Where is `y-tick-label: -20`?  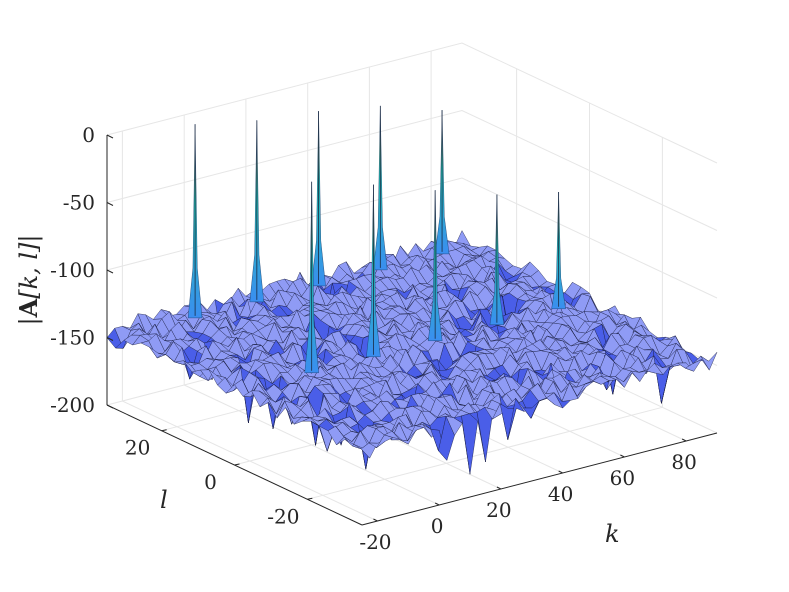 y-tick-label: -20 is located at coordinates (283, 516).